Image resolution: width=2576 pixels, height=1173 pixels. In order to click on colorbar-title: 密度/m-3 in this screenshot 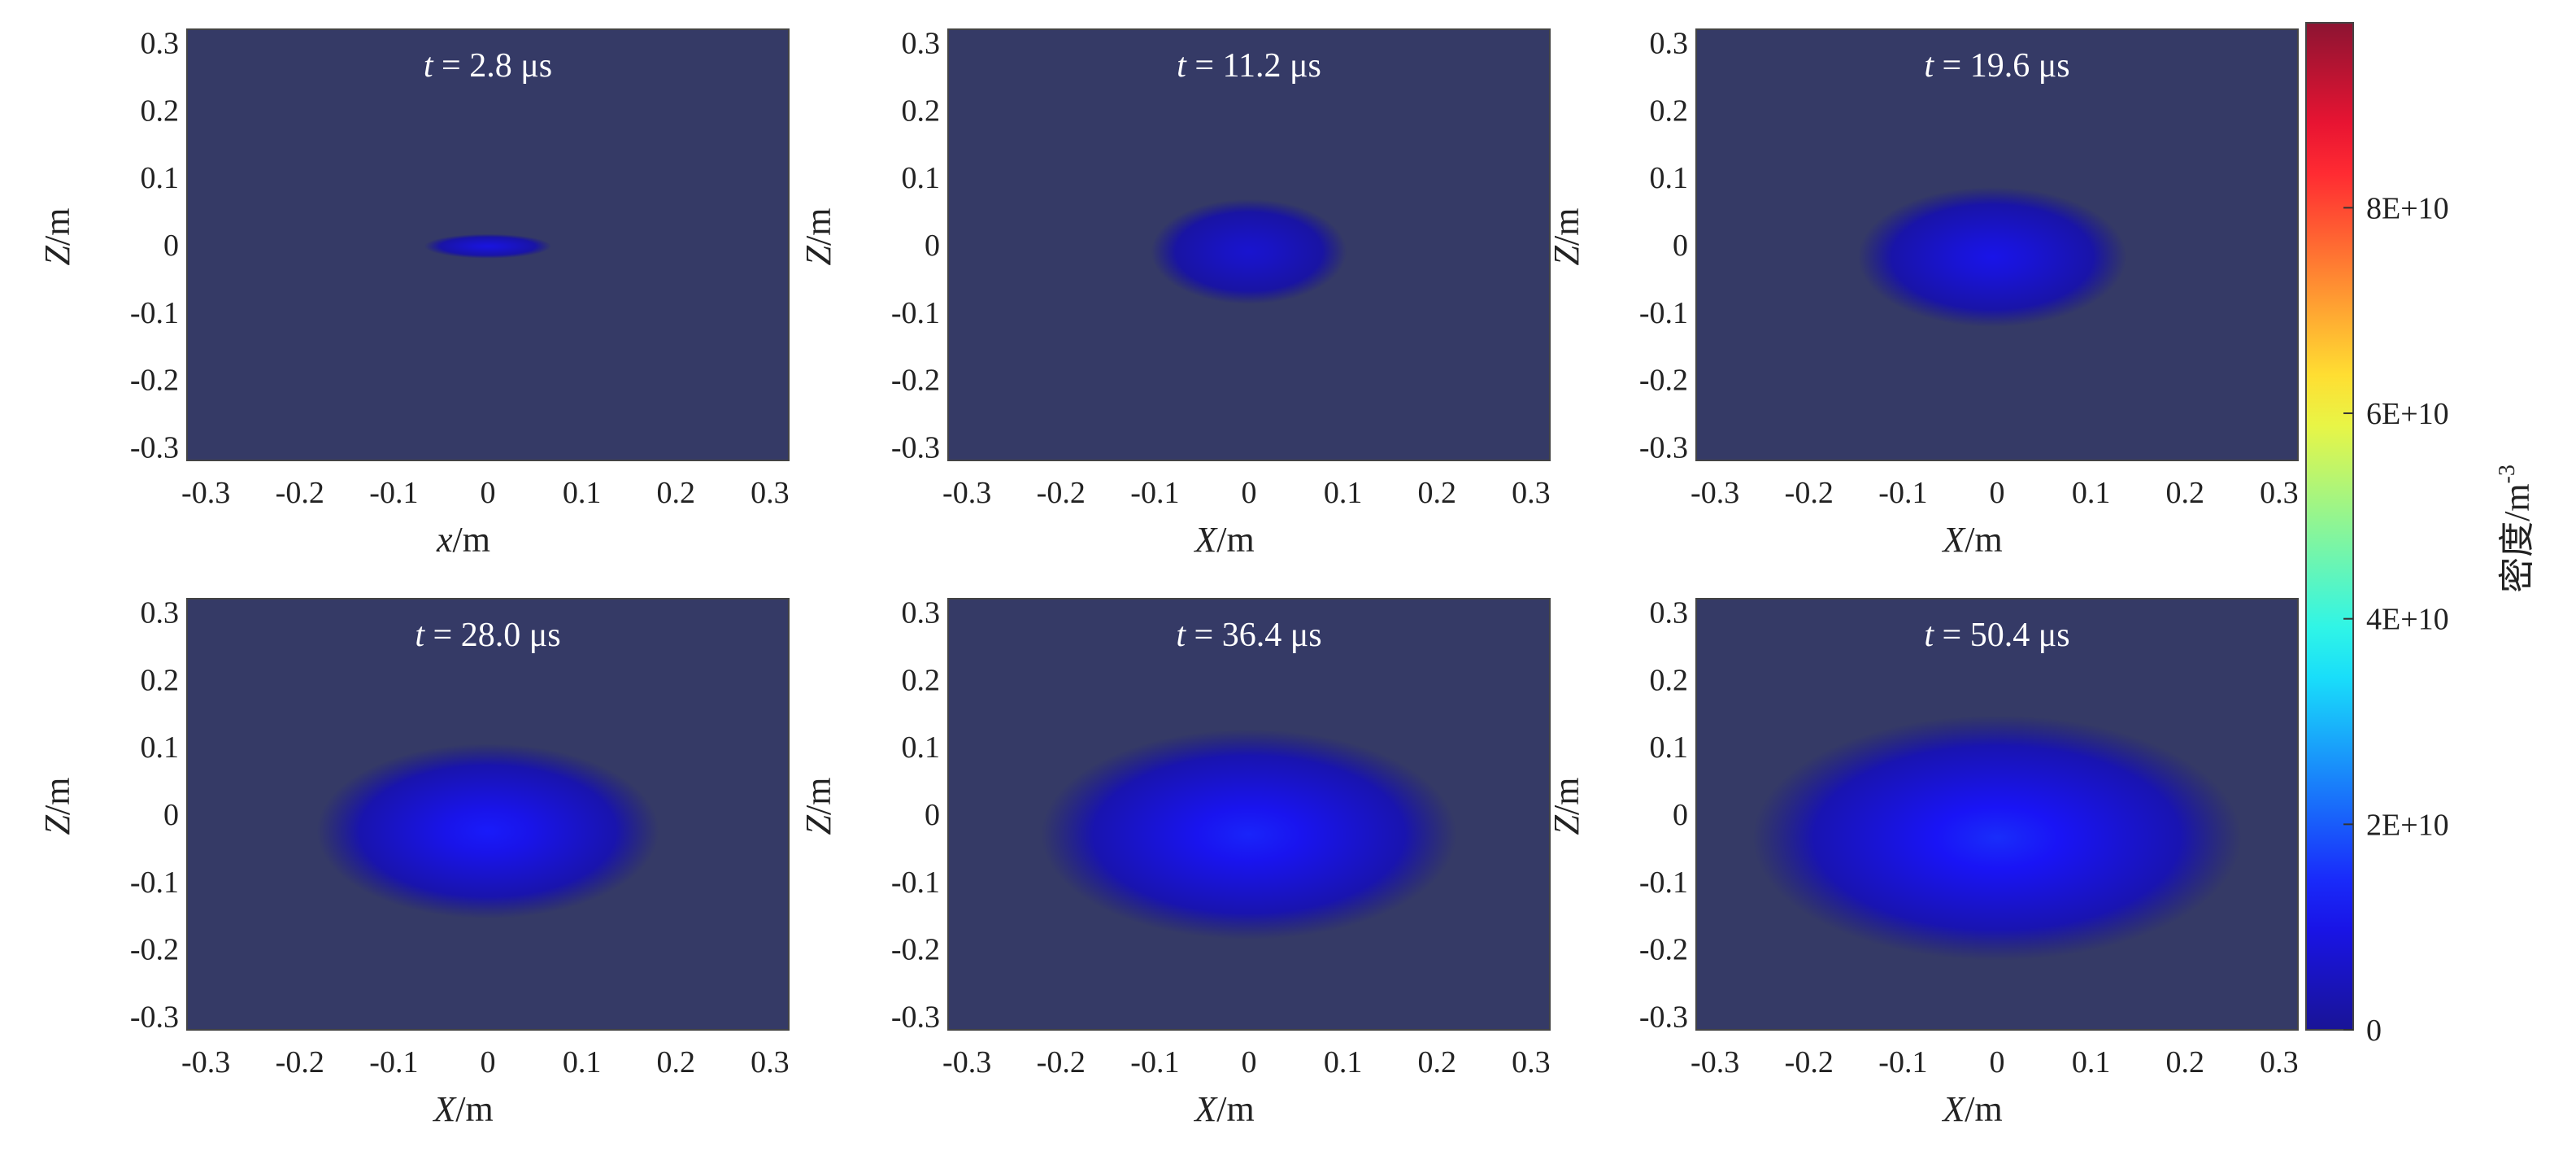, I will do `click(2516, 528)`.